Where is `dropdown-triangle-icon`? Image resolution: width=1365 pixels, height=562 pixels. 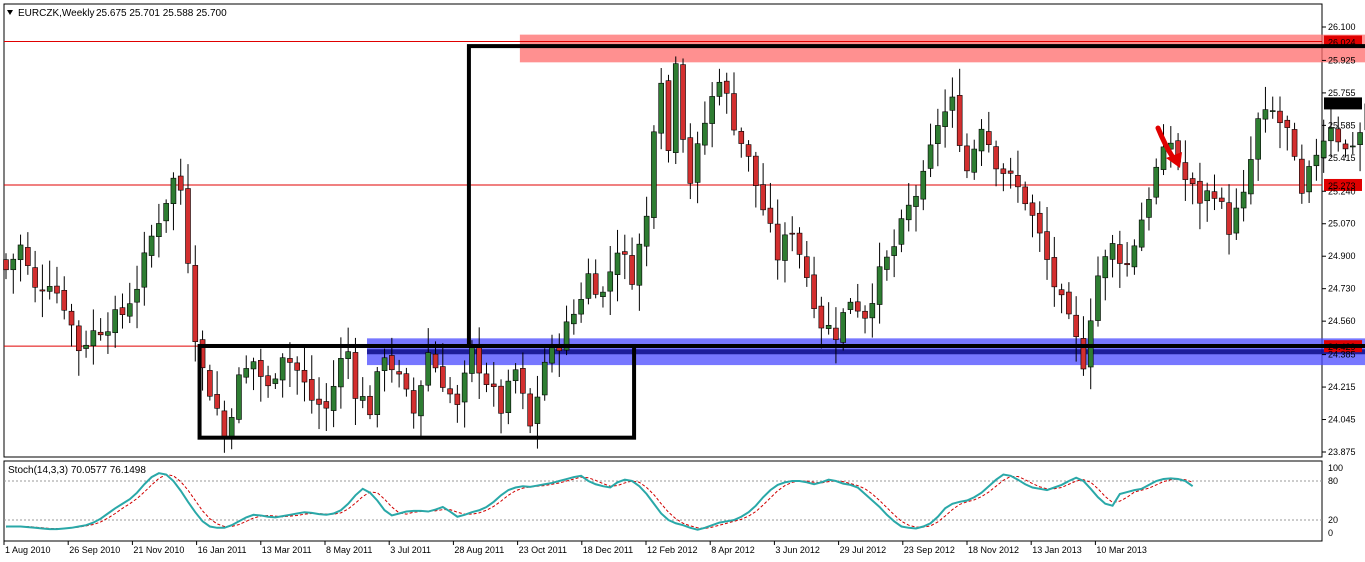
dropdown-triangle-icon is located at coordinates (10, 12).